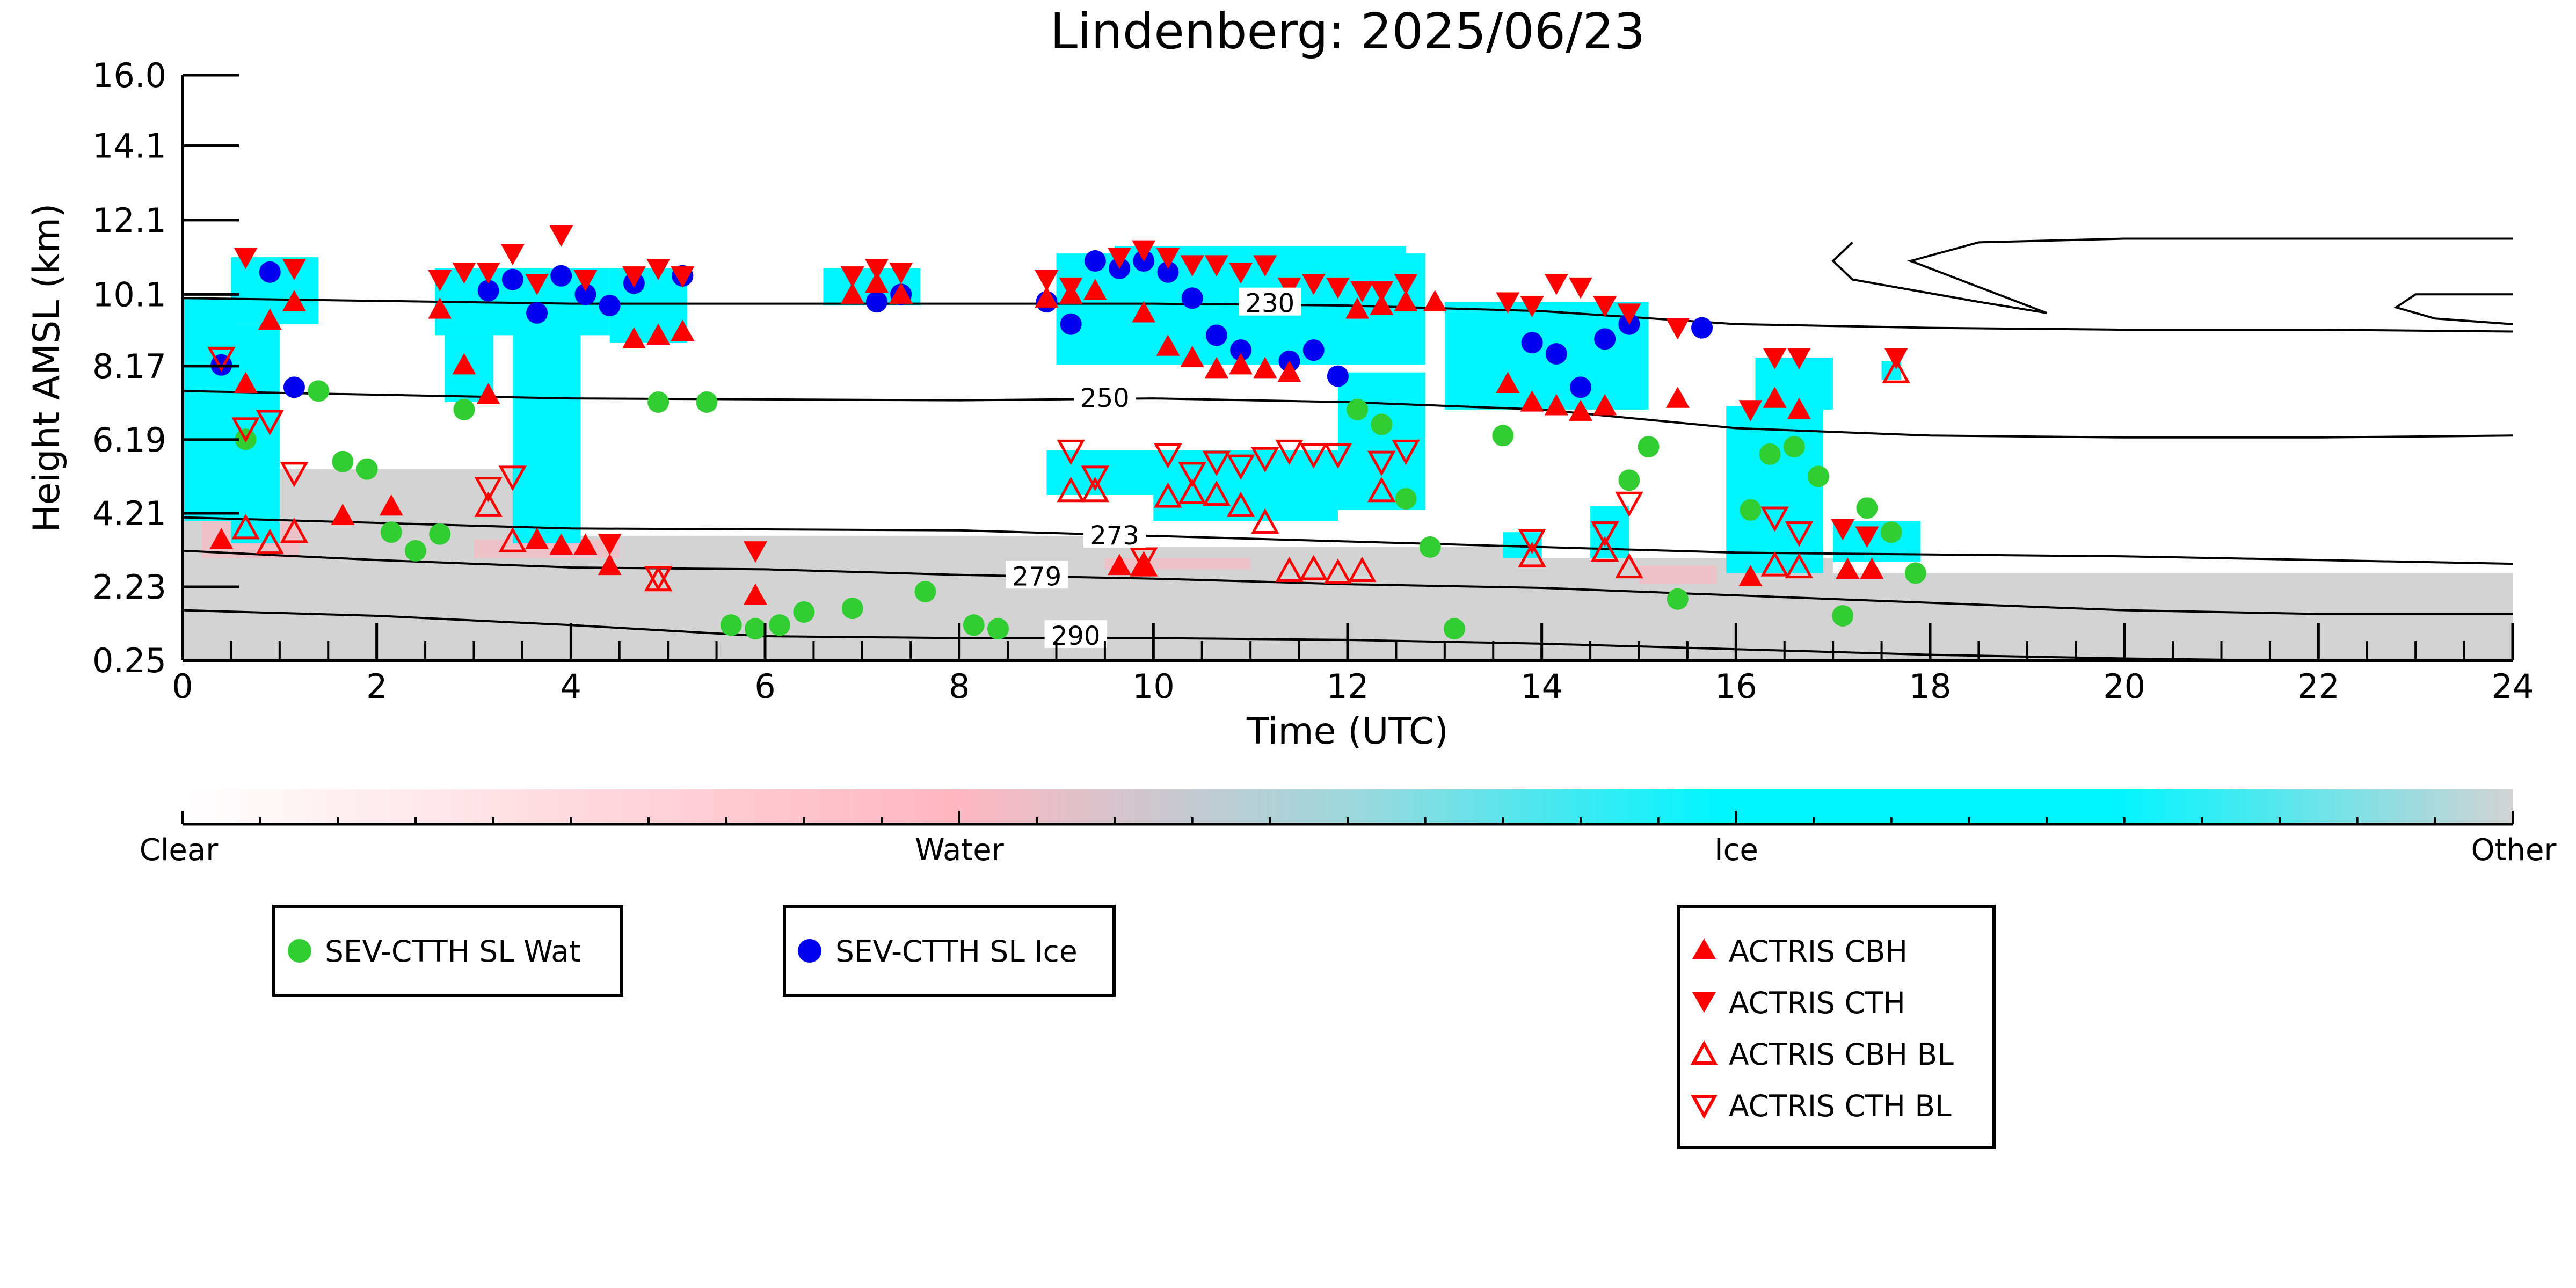 The width and height of the screenshot is (2576, 1288). What do you see at coordinates (2514, 850) in the screenshot?
I see `colorbar-label-other: Other` at bounding box center [2514, 850].